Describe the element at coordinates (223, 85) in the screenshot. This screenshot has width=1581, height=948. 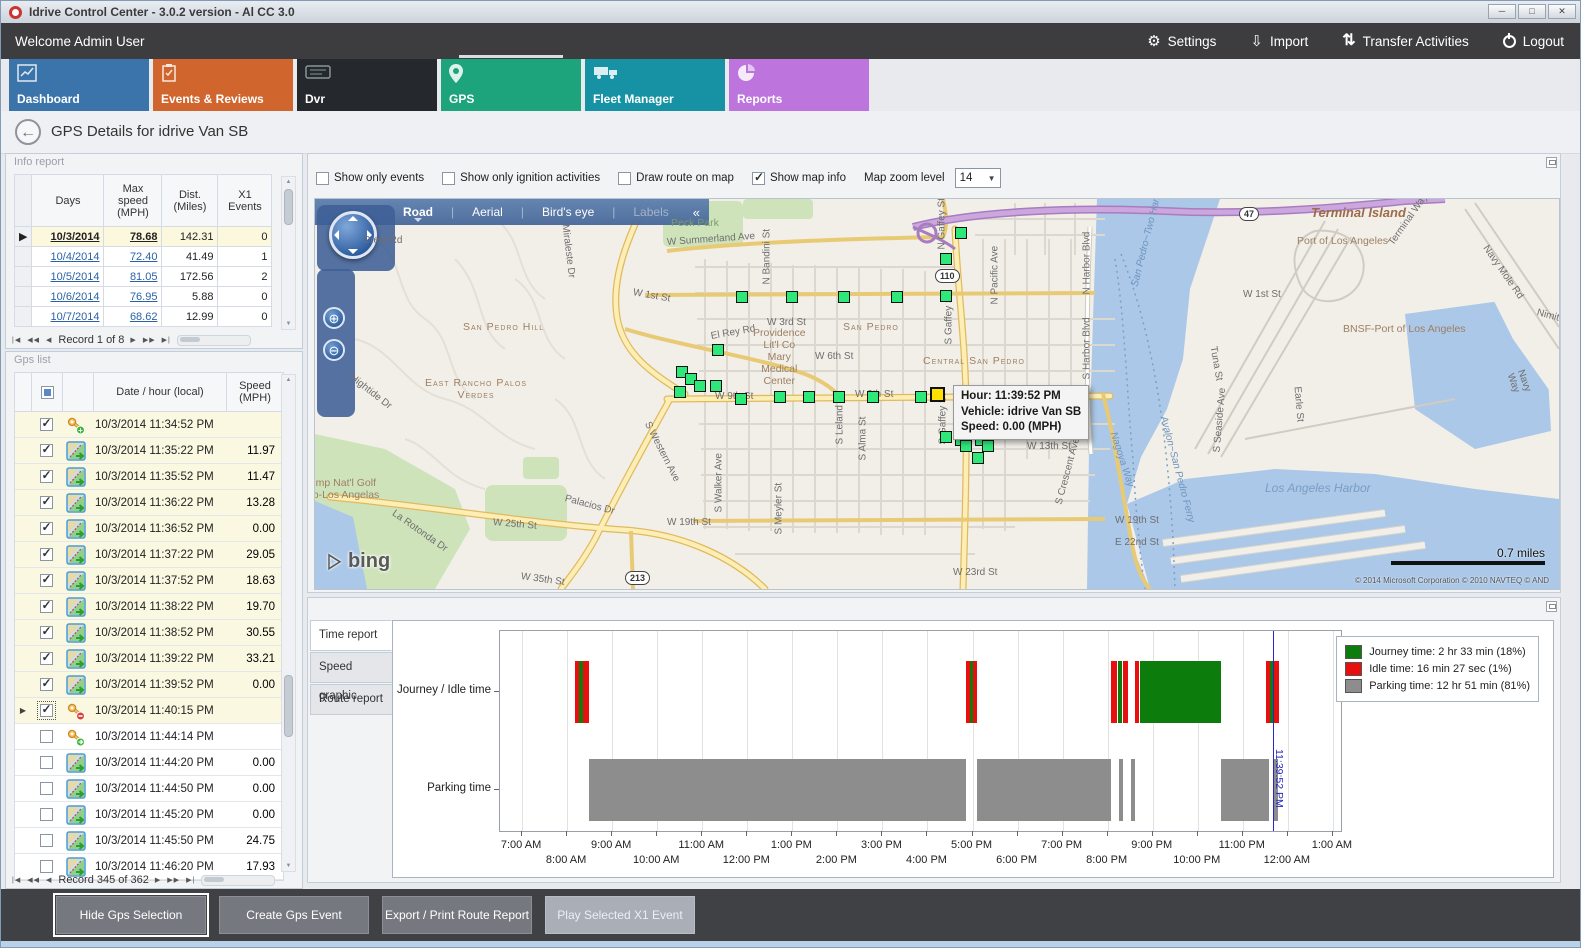
I see `tab-events-reviews: Events & Reviews` at that location.